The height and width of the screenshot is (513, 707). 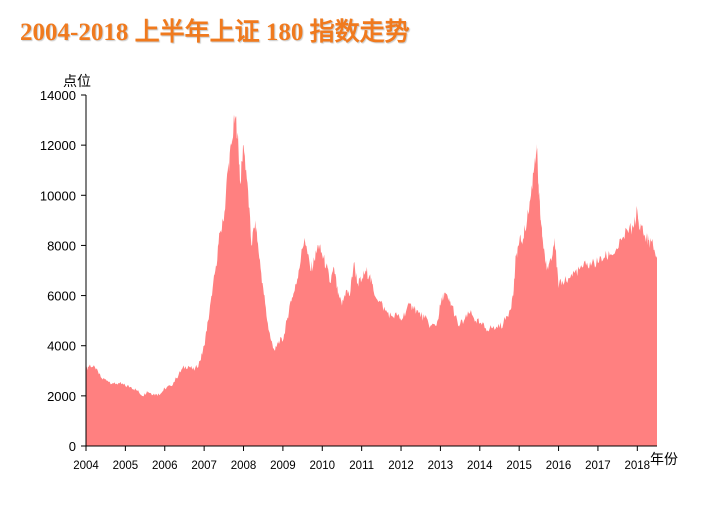 I want to click on x-tick-label-2007: 2007, so click(x=204, y=466).